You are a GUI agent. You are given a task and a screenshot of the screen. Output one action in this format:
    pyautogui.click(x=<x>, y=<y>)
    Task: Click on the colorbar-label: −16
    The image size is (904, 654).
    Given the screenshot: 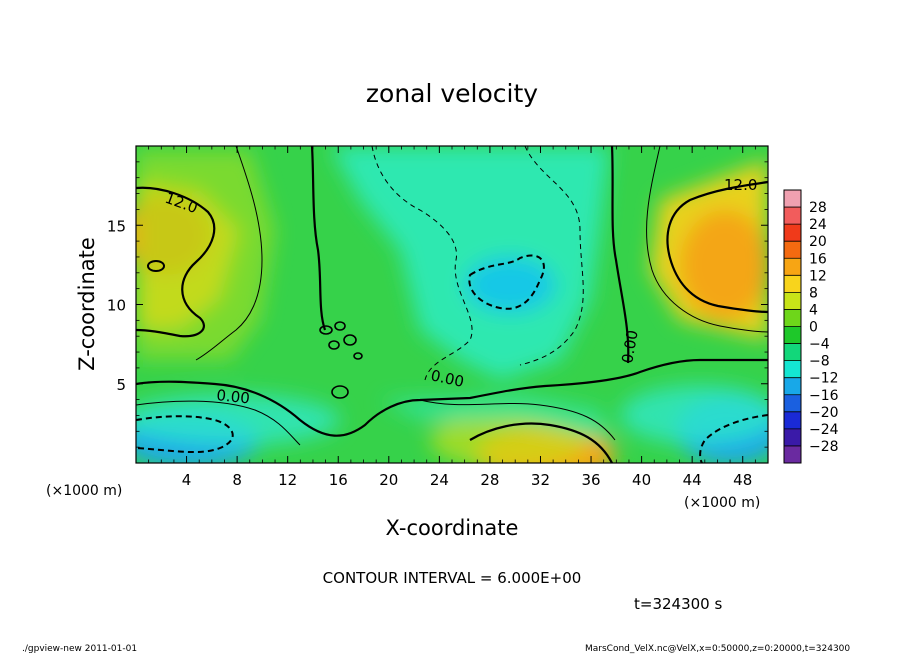 What is the action you would take?
    pyautogui.click(x=824, y=396)
    